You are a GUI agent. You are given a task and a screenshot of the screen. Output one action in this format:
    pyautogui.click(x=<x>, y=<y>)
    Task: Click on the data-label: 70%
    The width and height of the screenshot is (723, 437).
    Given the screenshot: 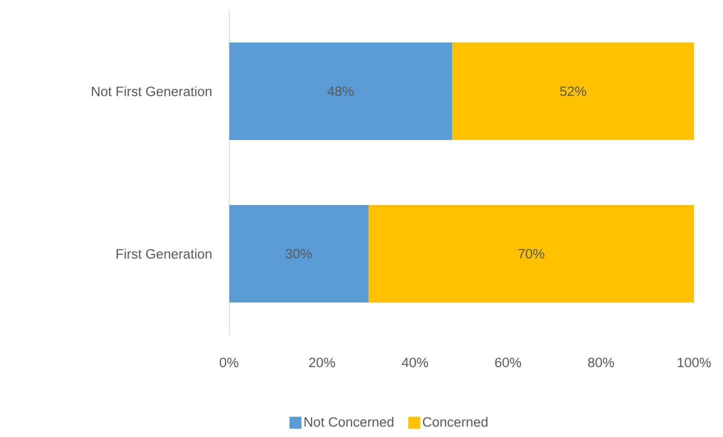 What is the action you would take?
    pyautogui.click(x=531, y=253)
    